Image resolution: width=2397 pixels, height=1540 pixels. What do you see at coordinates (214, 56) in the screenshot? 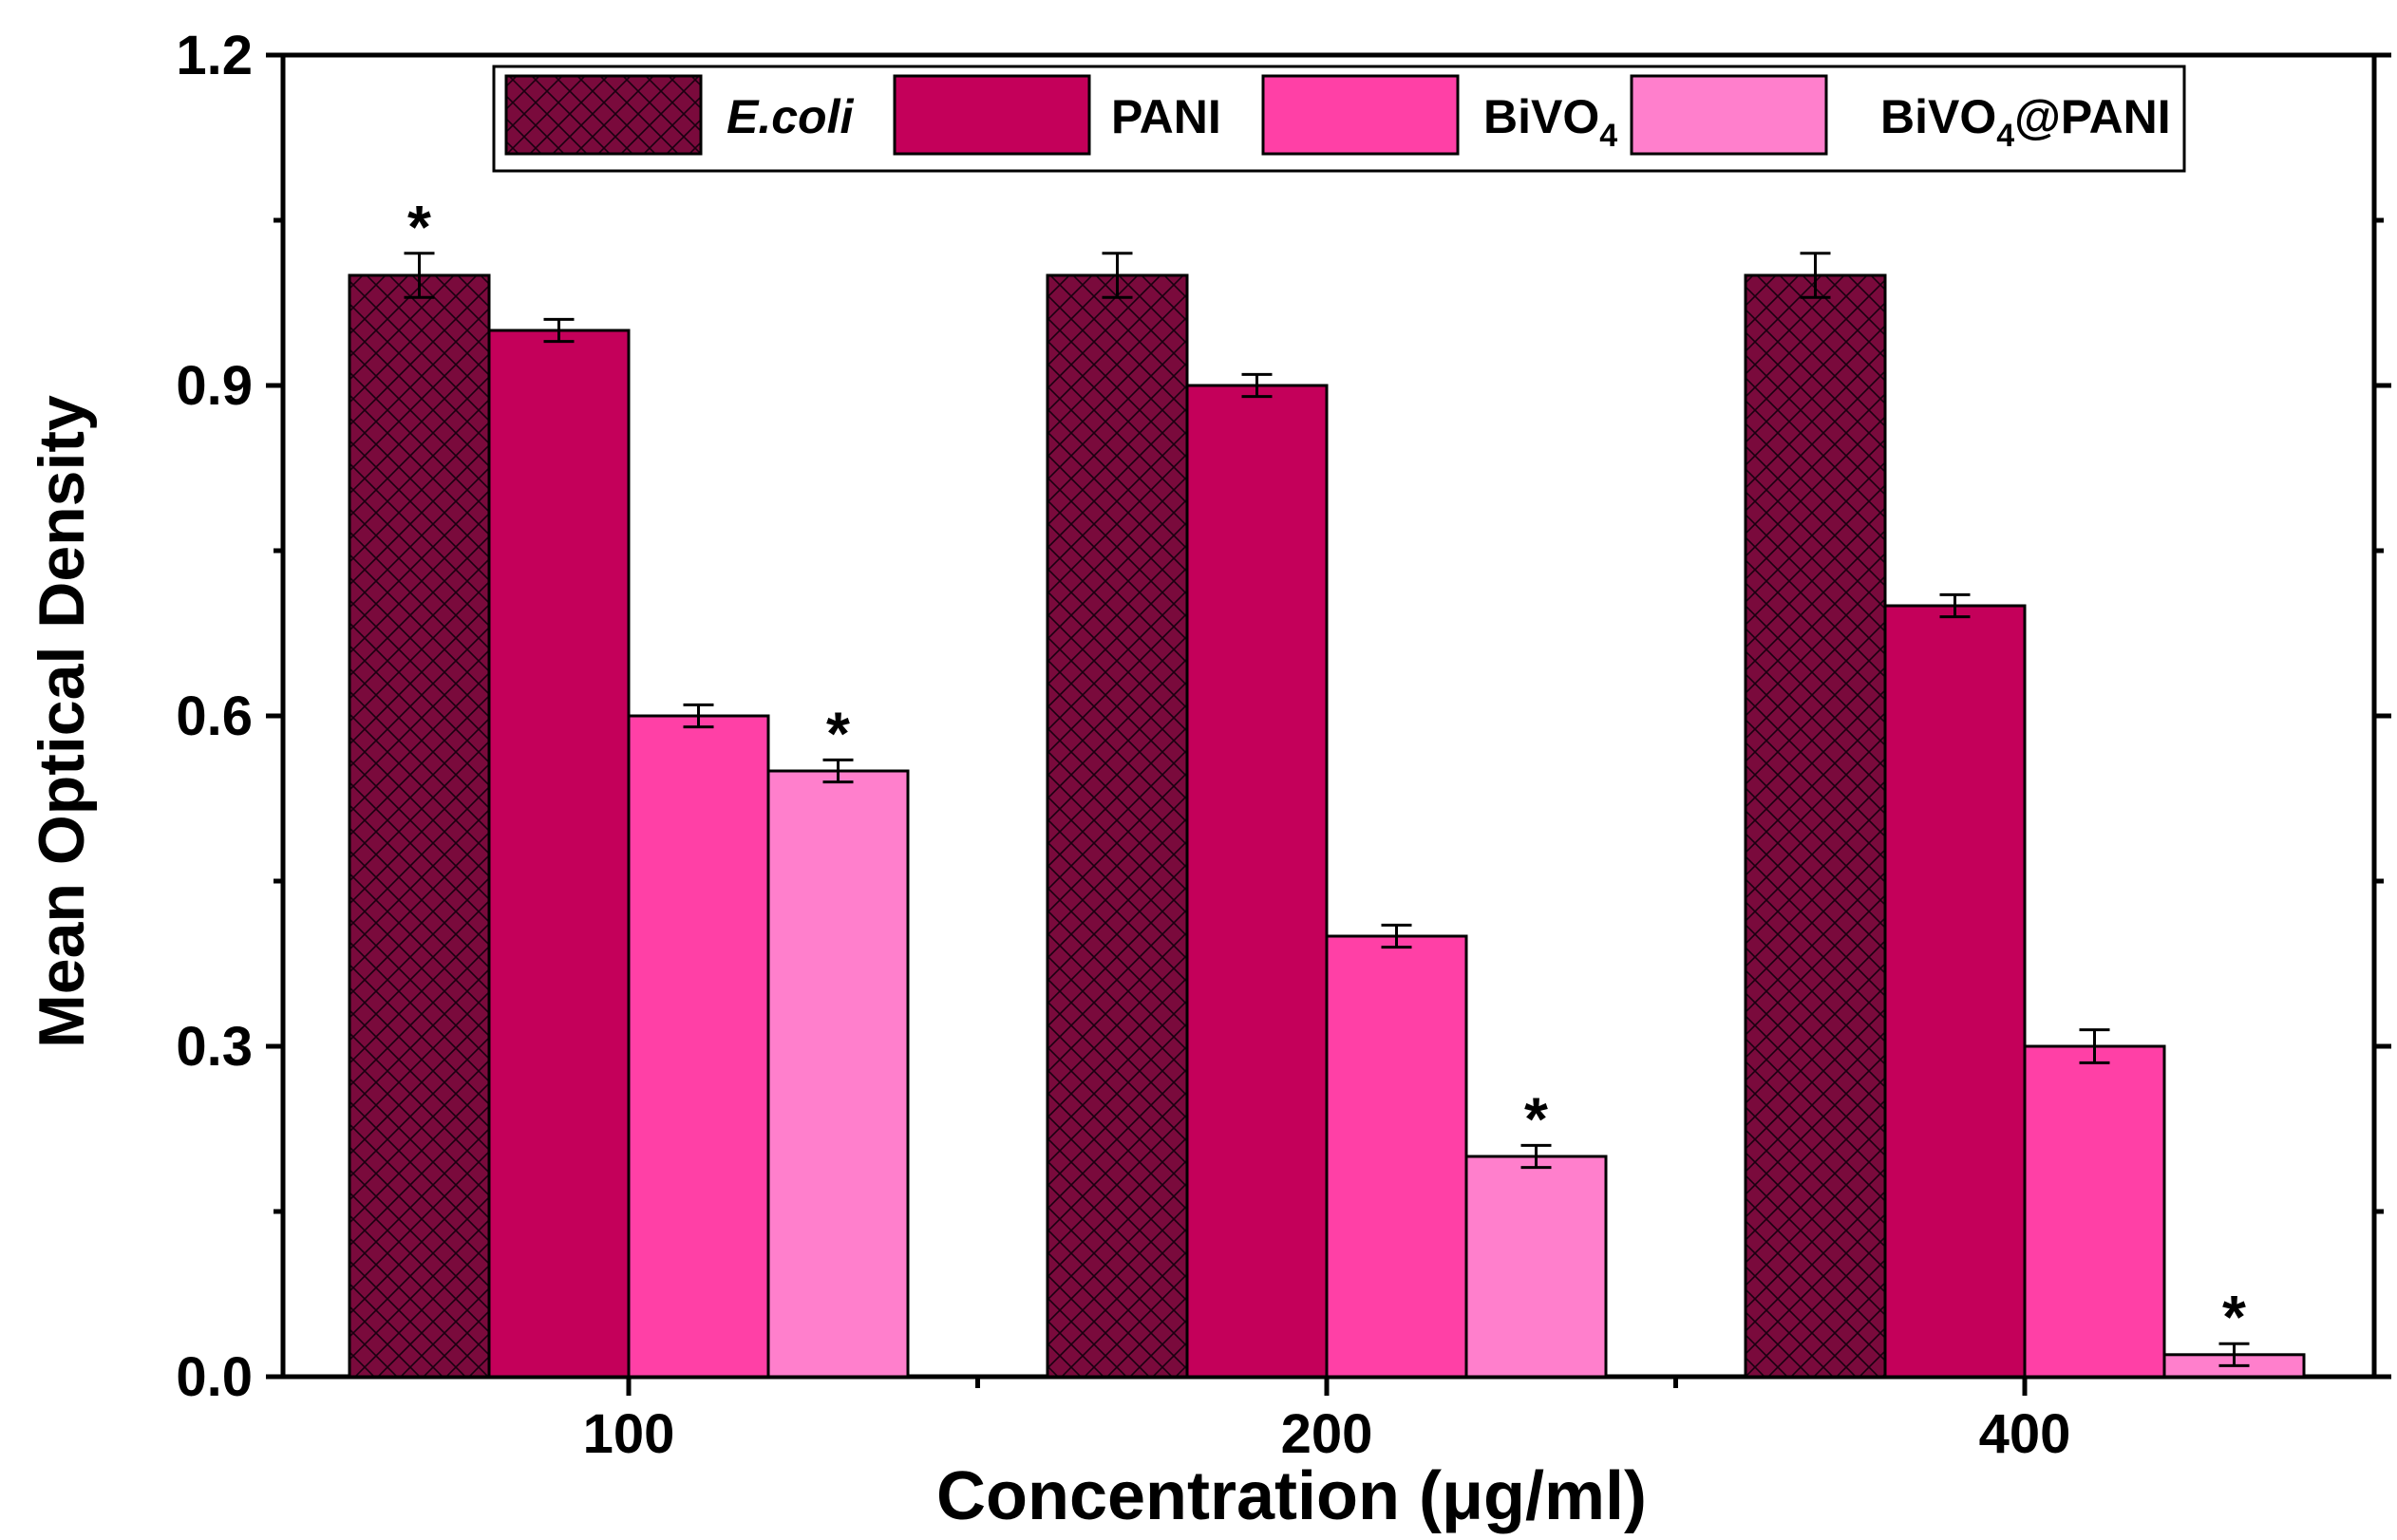
I see `y-tick-label: 1.2` at bounding box center [214, 56].